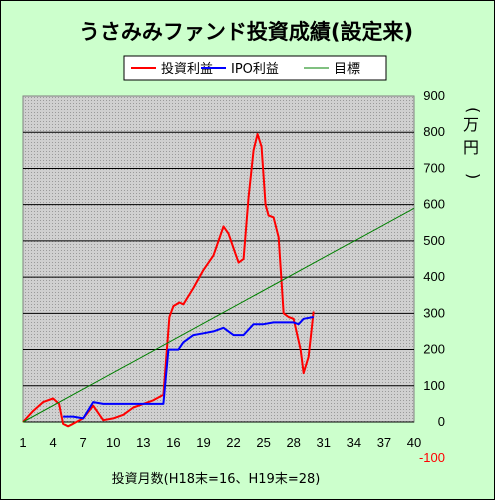  I want to click on y-tick-label: 300, so click(434, 312).